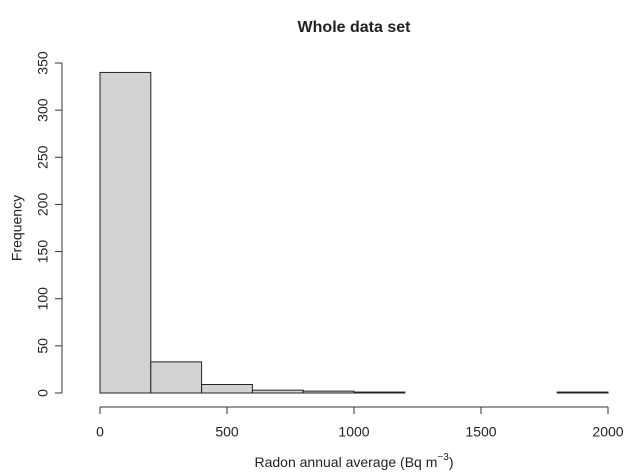 This screenshot has height=476, width=627. What do you see at coordinates (43, 110) in the screenshot?
I see `y-tick-label: 300` at bounding box center [43, 110].